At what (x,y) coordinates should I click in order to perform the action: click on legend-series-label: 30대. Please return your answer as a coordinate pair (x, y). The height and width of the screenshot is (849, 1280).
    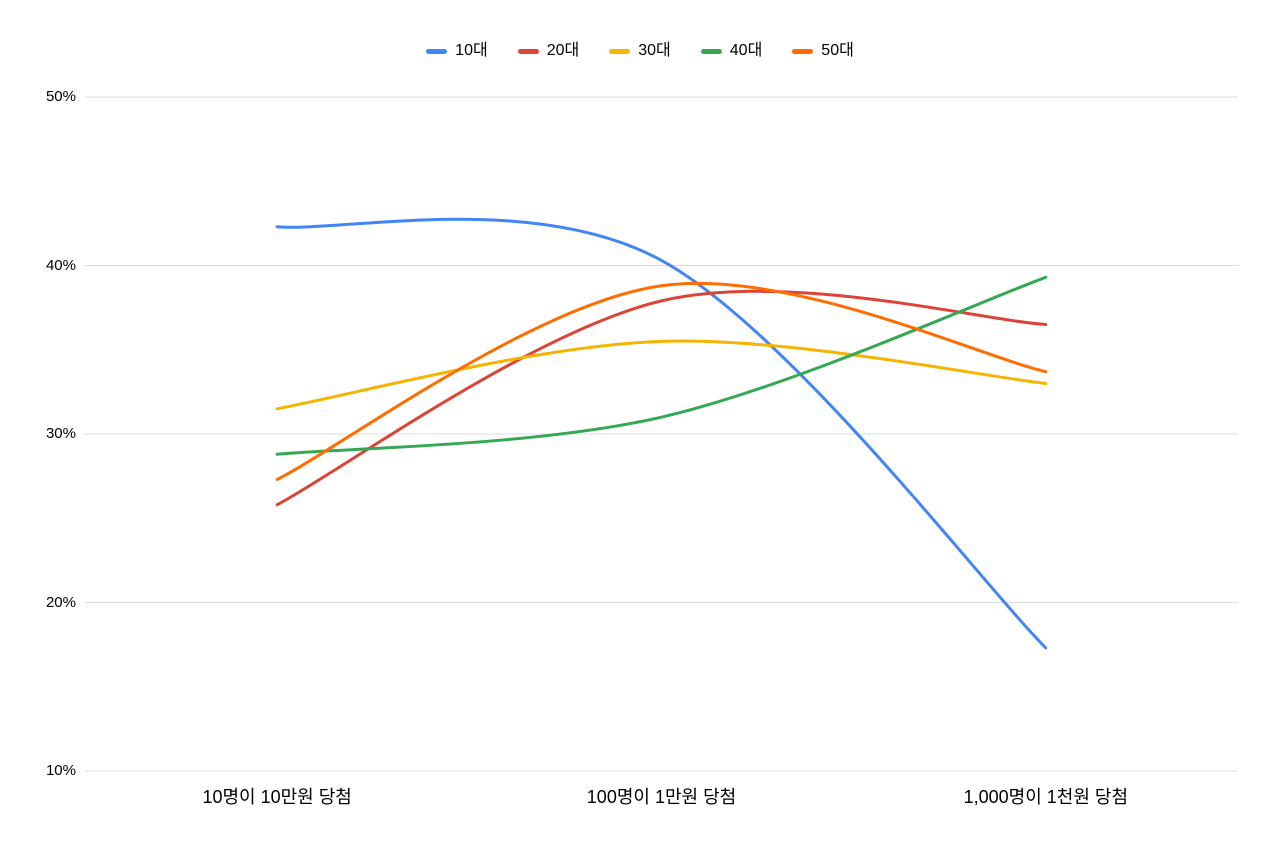
    Looking at the image, I should click on (654, 50).